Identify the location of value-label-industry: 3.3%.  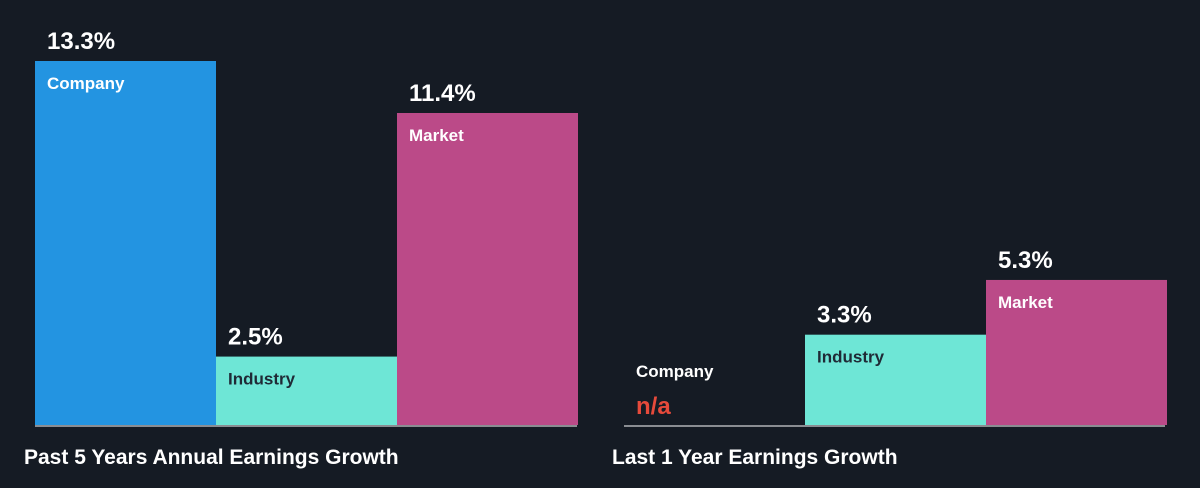
(844, 315).